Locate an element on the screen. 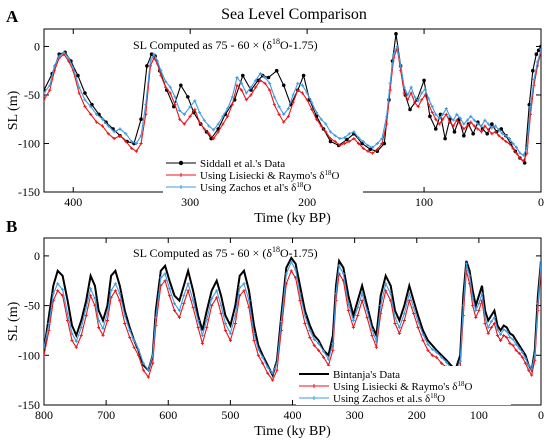  y-tick-label: -150 is located at coordinates (29, 192).